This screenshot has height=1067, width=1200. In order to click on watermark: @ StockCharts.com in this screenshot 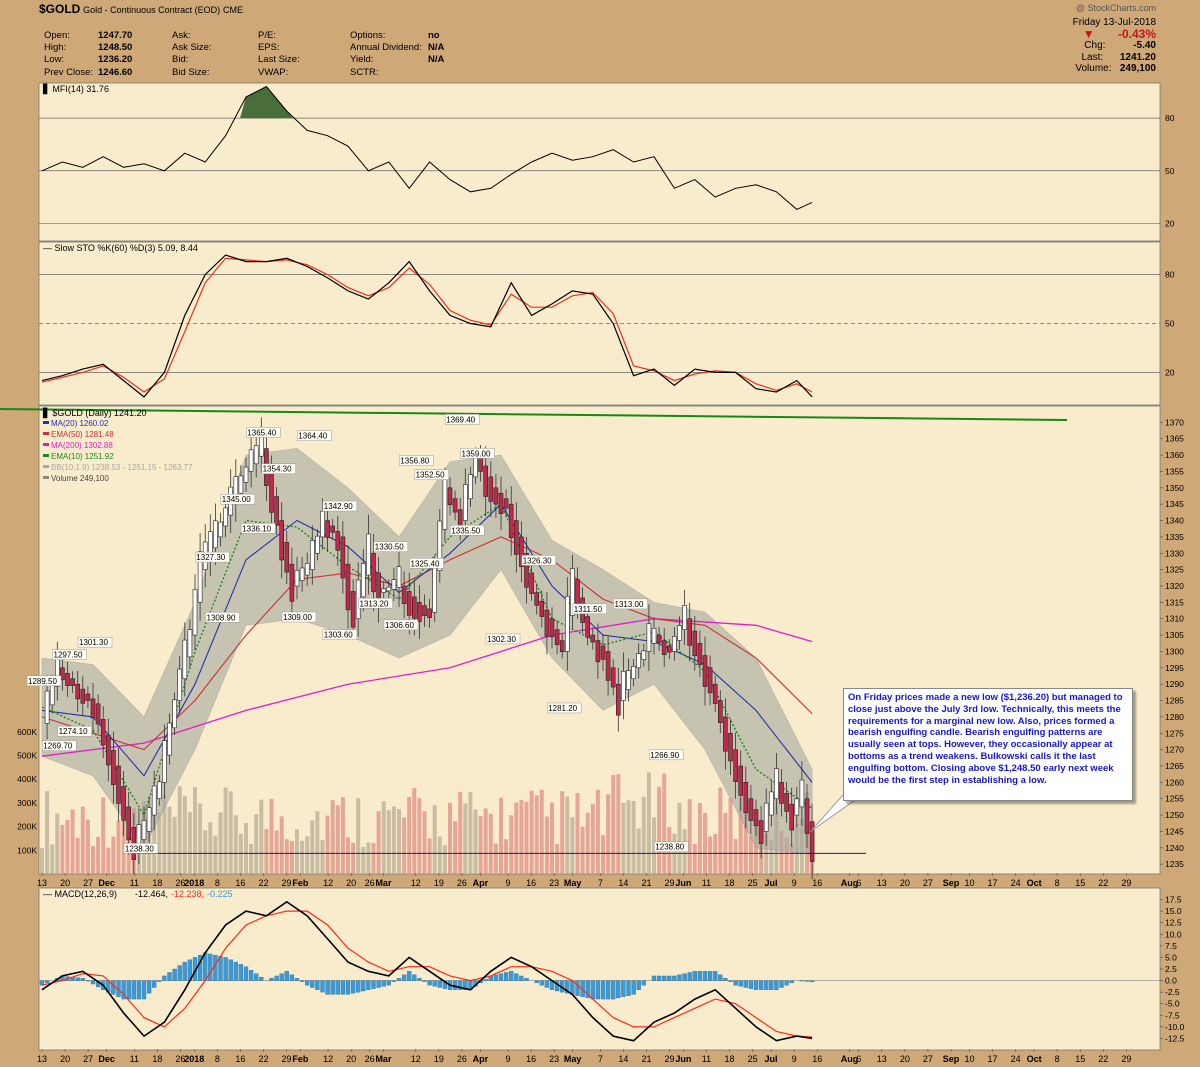, I will do `click(1115, 8)`.